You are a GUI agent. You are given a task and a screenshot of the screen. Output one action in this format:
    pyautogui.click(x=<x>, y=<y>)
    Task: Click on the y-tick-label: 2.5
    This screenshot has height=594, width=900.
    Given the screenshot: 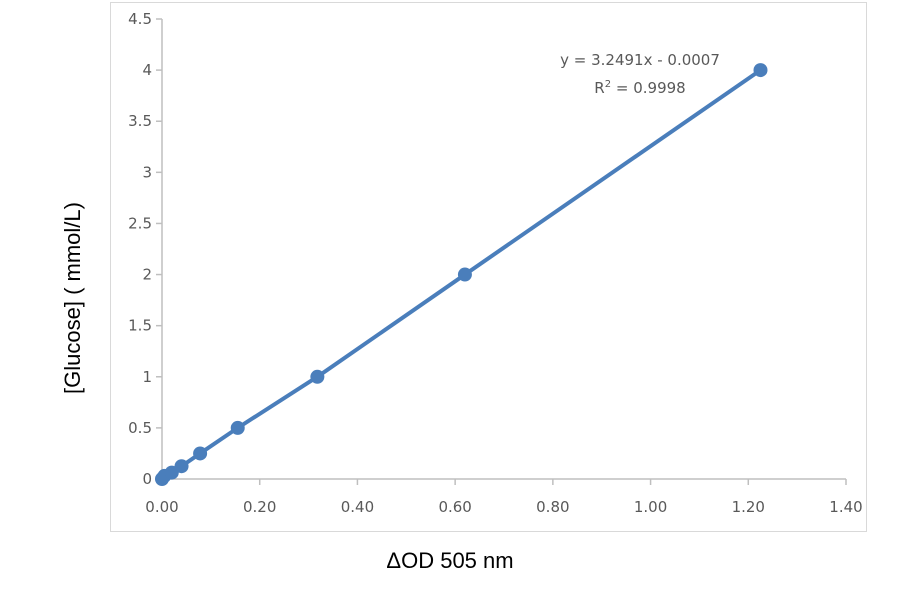 What is the action you would take?
    pyautogui.click(x=140, y=223)
    